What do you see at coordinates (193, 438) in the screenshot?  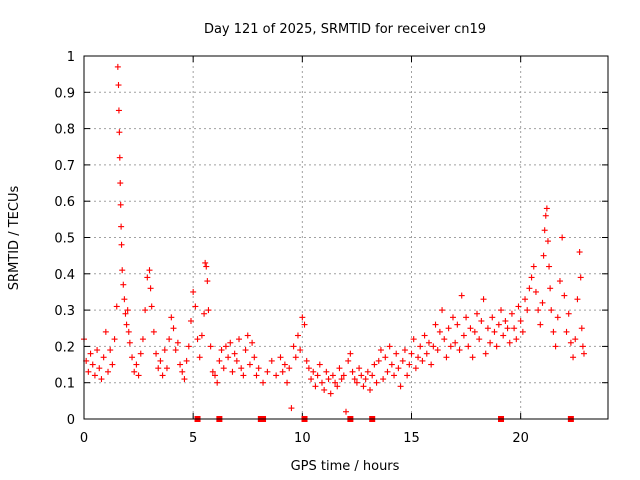 I see `x-tick-label: 5` at bounding box center [193, 438].